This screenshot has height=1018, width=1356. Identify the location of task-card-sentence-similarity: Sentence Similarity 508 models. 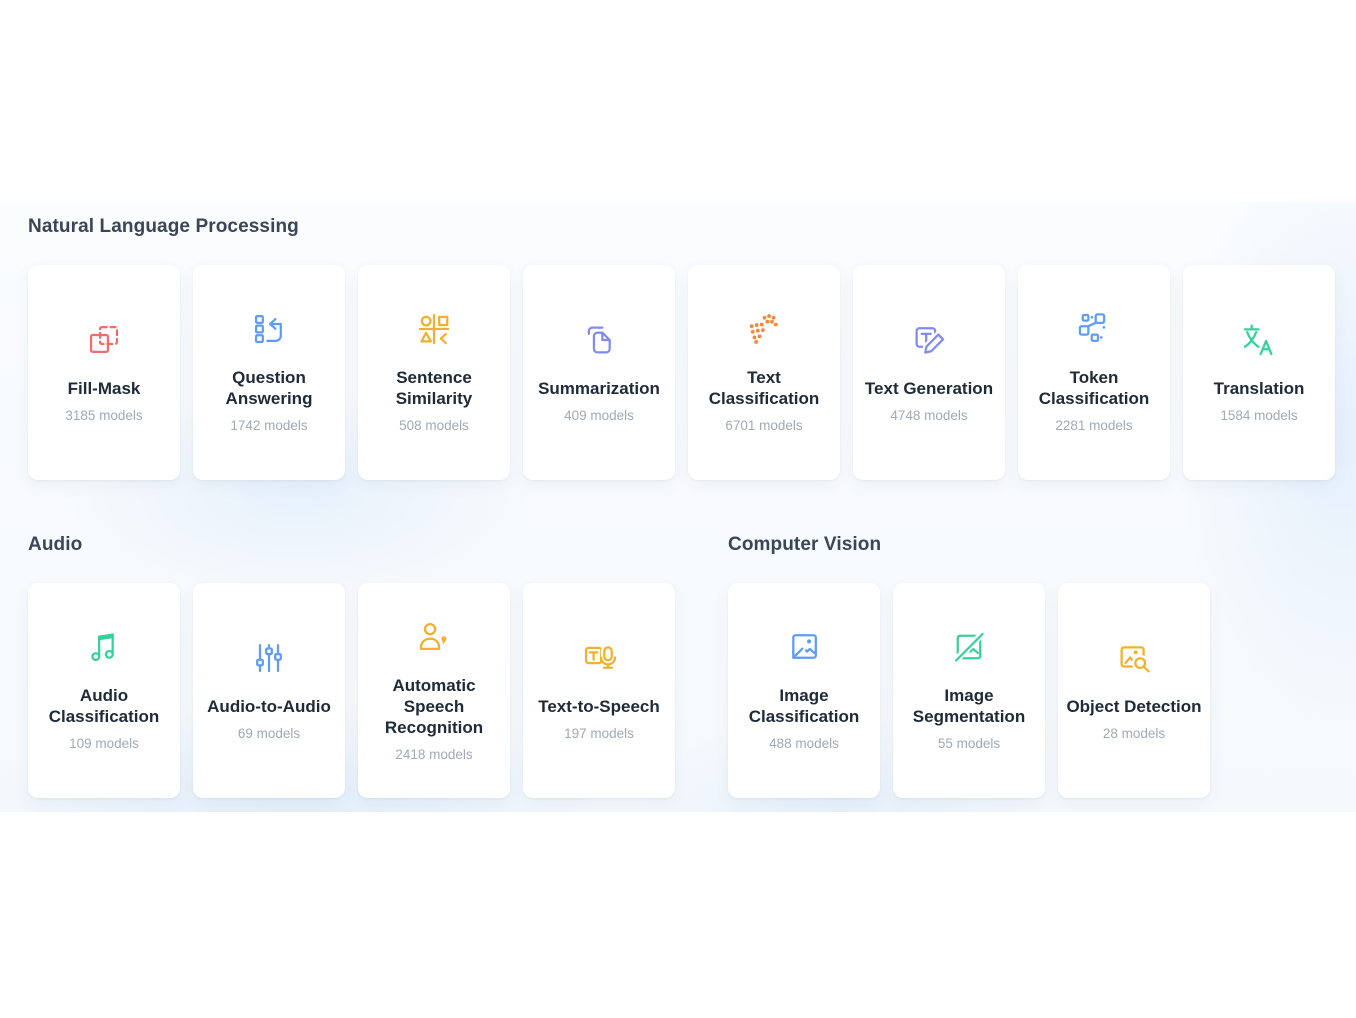
(434, 372).